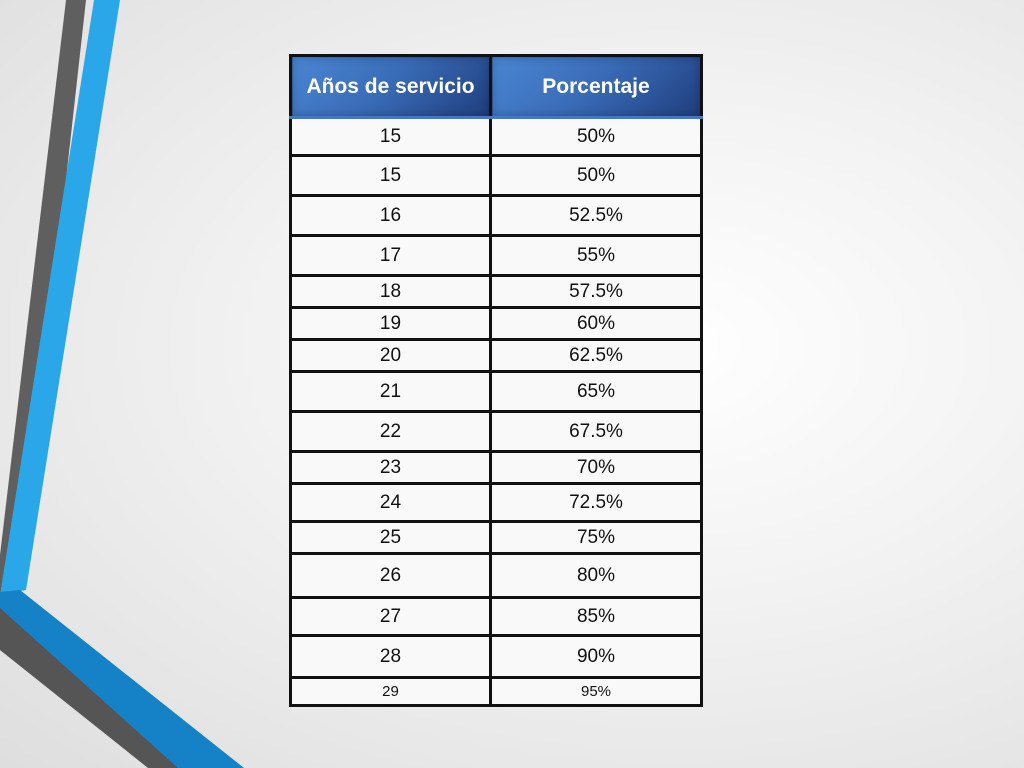  Describe the element at coordinates (89, 688) in the screenshot. I see `gray-bottom-wedge` at that location.